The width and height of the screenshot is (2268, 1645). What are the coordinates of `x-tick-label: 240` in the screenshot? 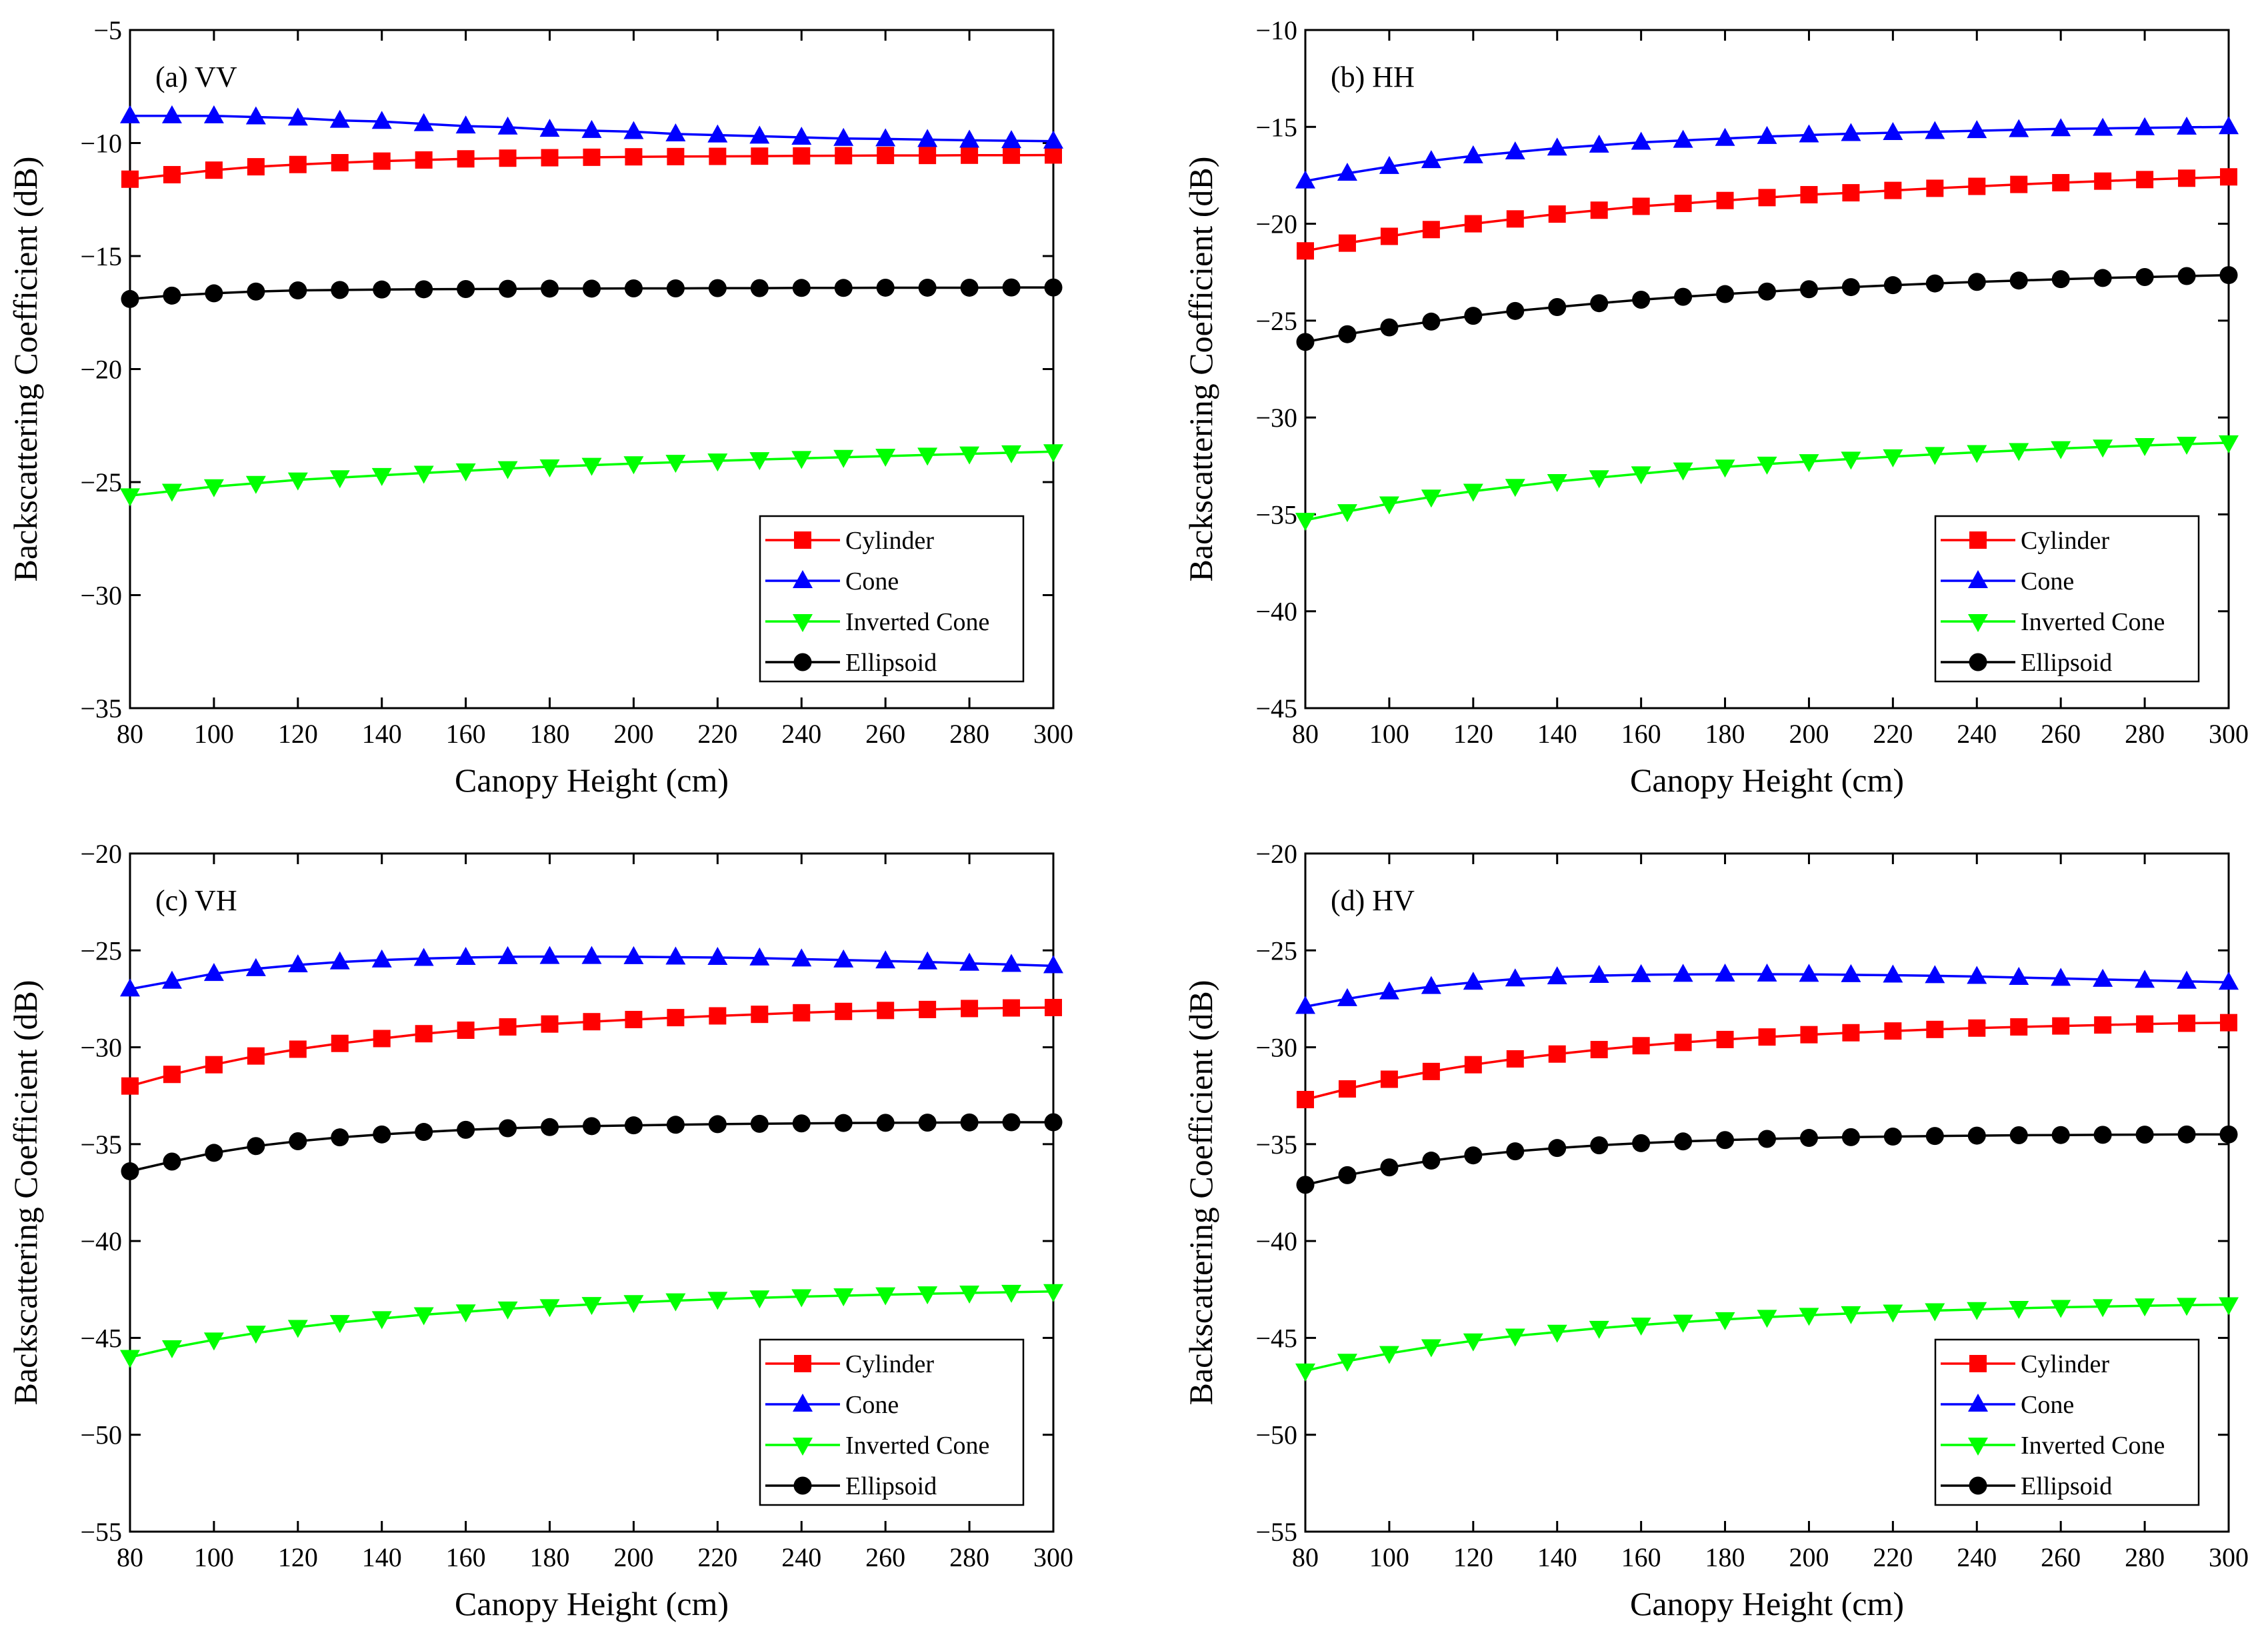 It's located at (801, 734).